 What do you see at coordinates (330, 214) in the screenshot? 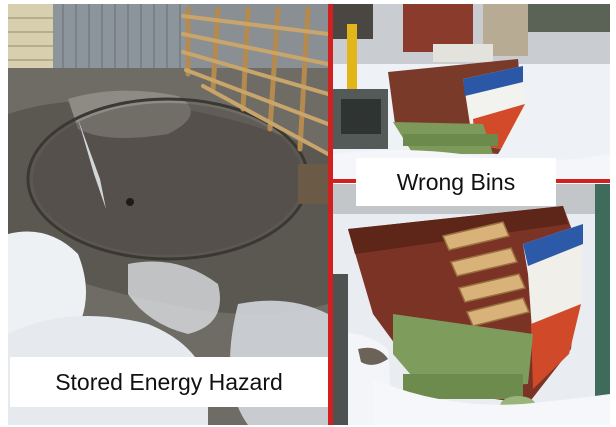
I see `vertical-divider` at bounding box center [330, 214].